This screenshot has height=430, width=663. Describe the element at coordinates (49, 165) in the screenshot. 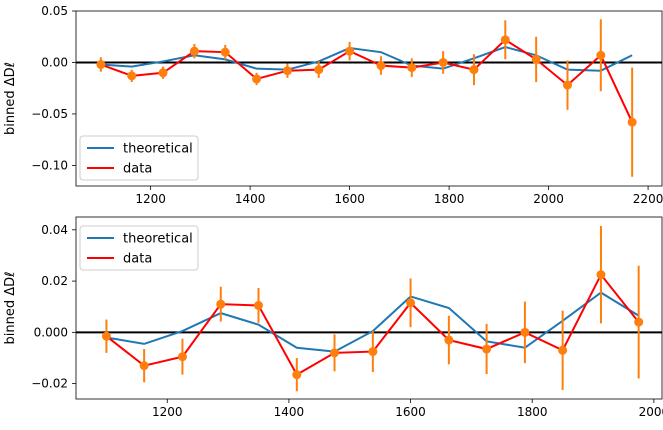

I see `y-tick-label: −0.10` at that location.